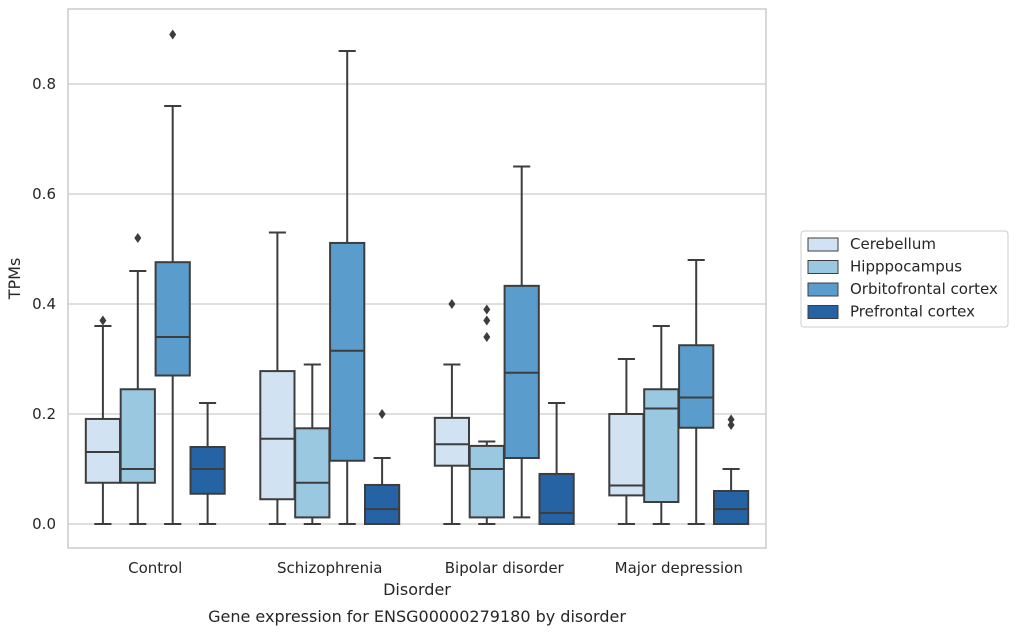 Image resolution: width=1018 pixels, height=634 pixels. I want to click on x-tick-label: Major depression, so click(679, 568).